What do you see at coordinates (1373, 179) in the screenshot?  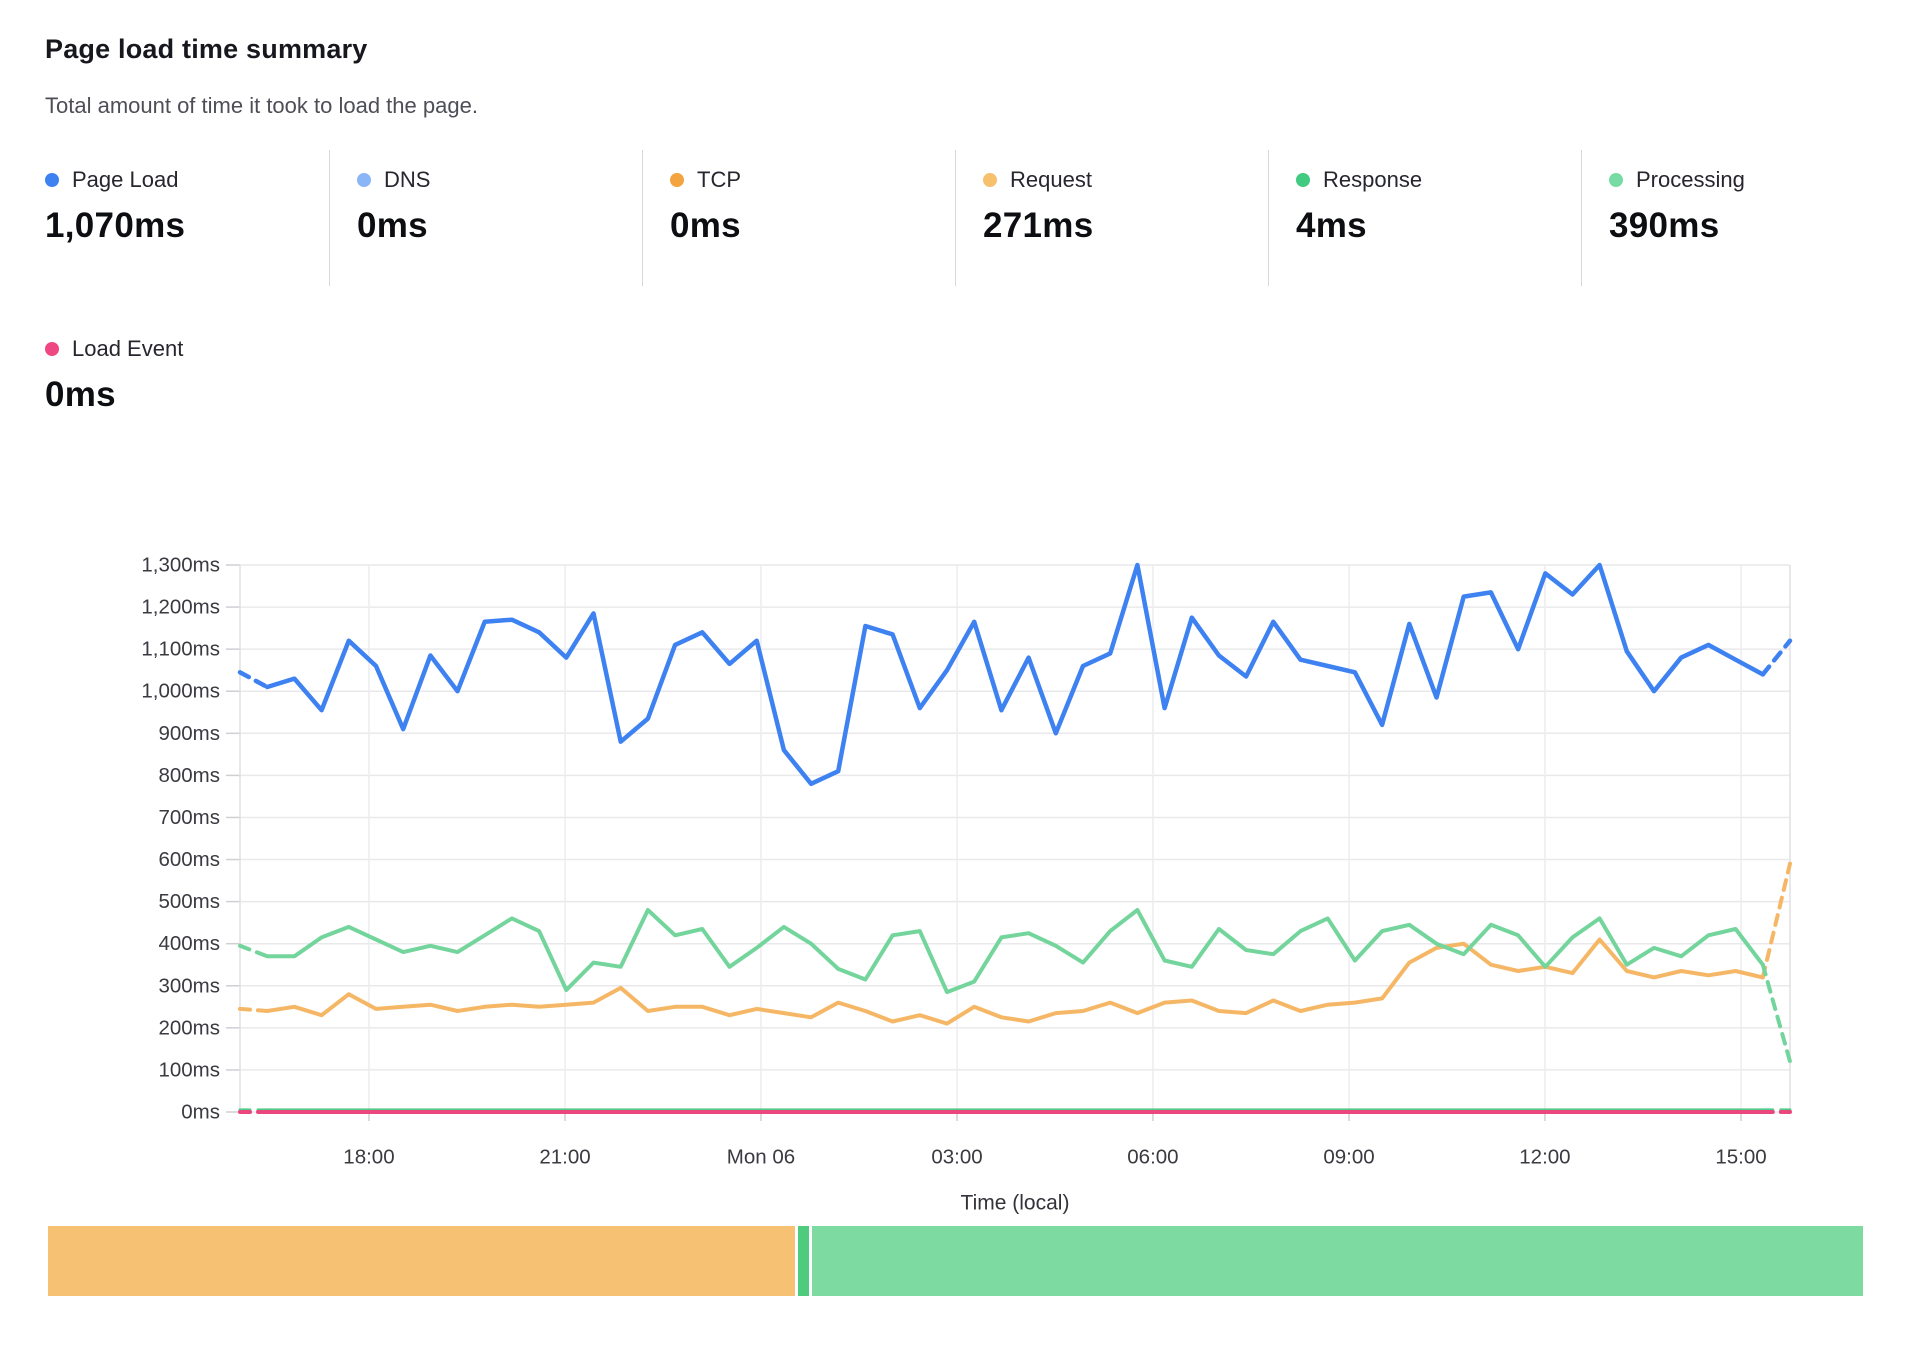 I see `metric-label: Response` at bounding box center [1373, 179].